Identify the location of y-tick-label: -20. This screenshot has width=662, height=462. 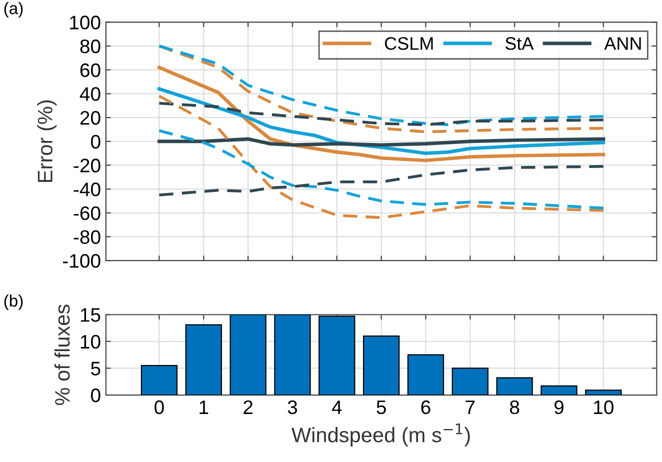
(87, 165).